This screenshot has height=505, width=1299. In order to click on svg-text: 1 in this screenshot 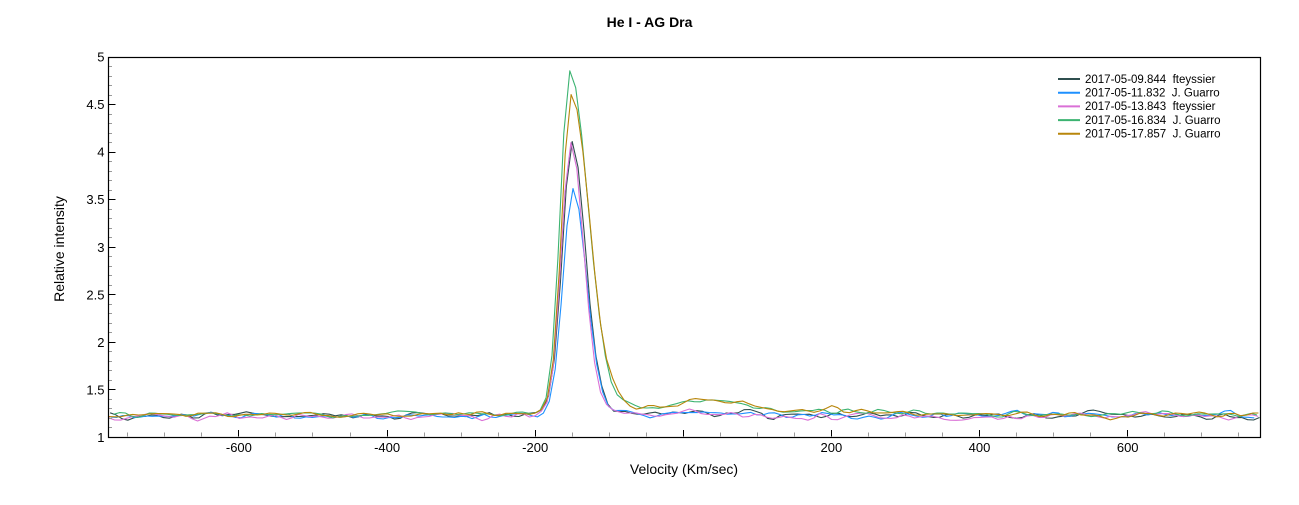, I will do `click(100, 437)`.